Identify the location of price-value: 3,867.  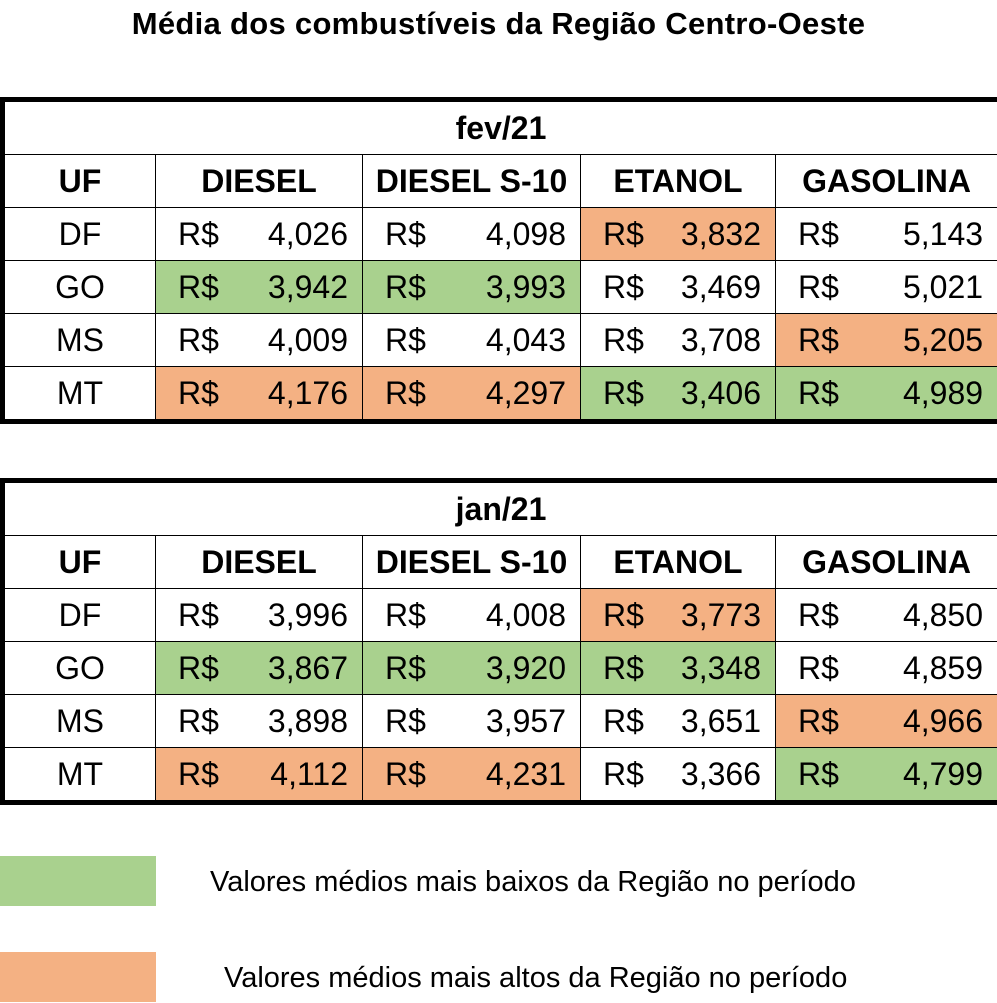
(307, 667).